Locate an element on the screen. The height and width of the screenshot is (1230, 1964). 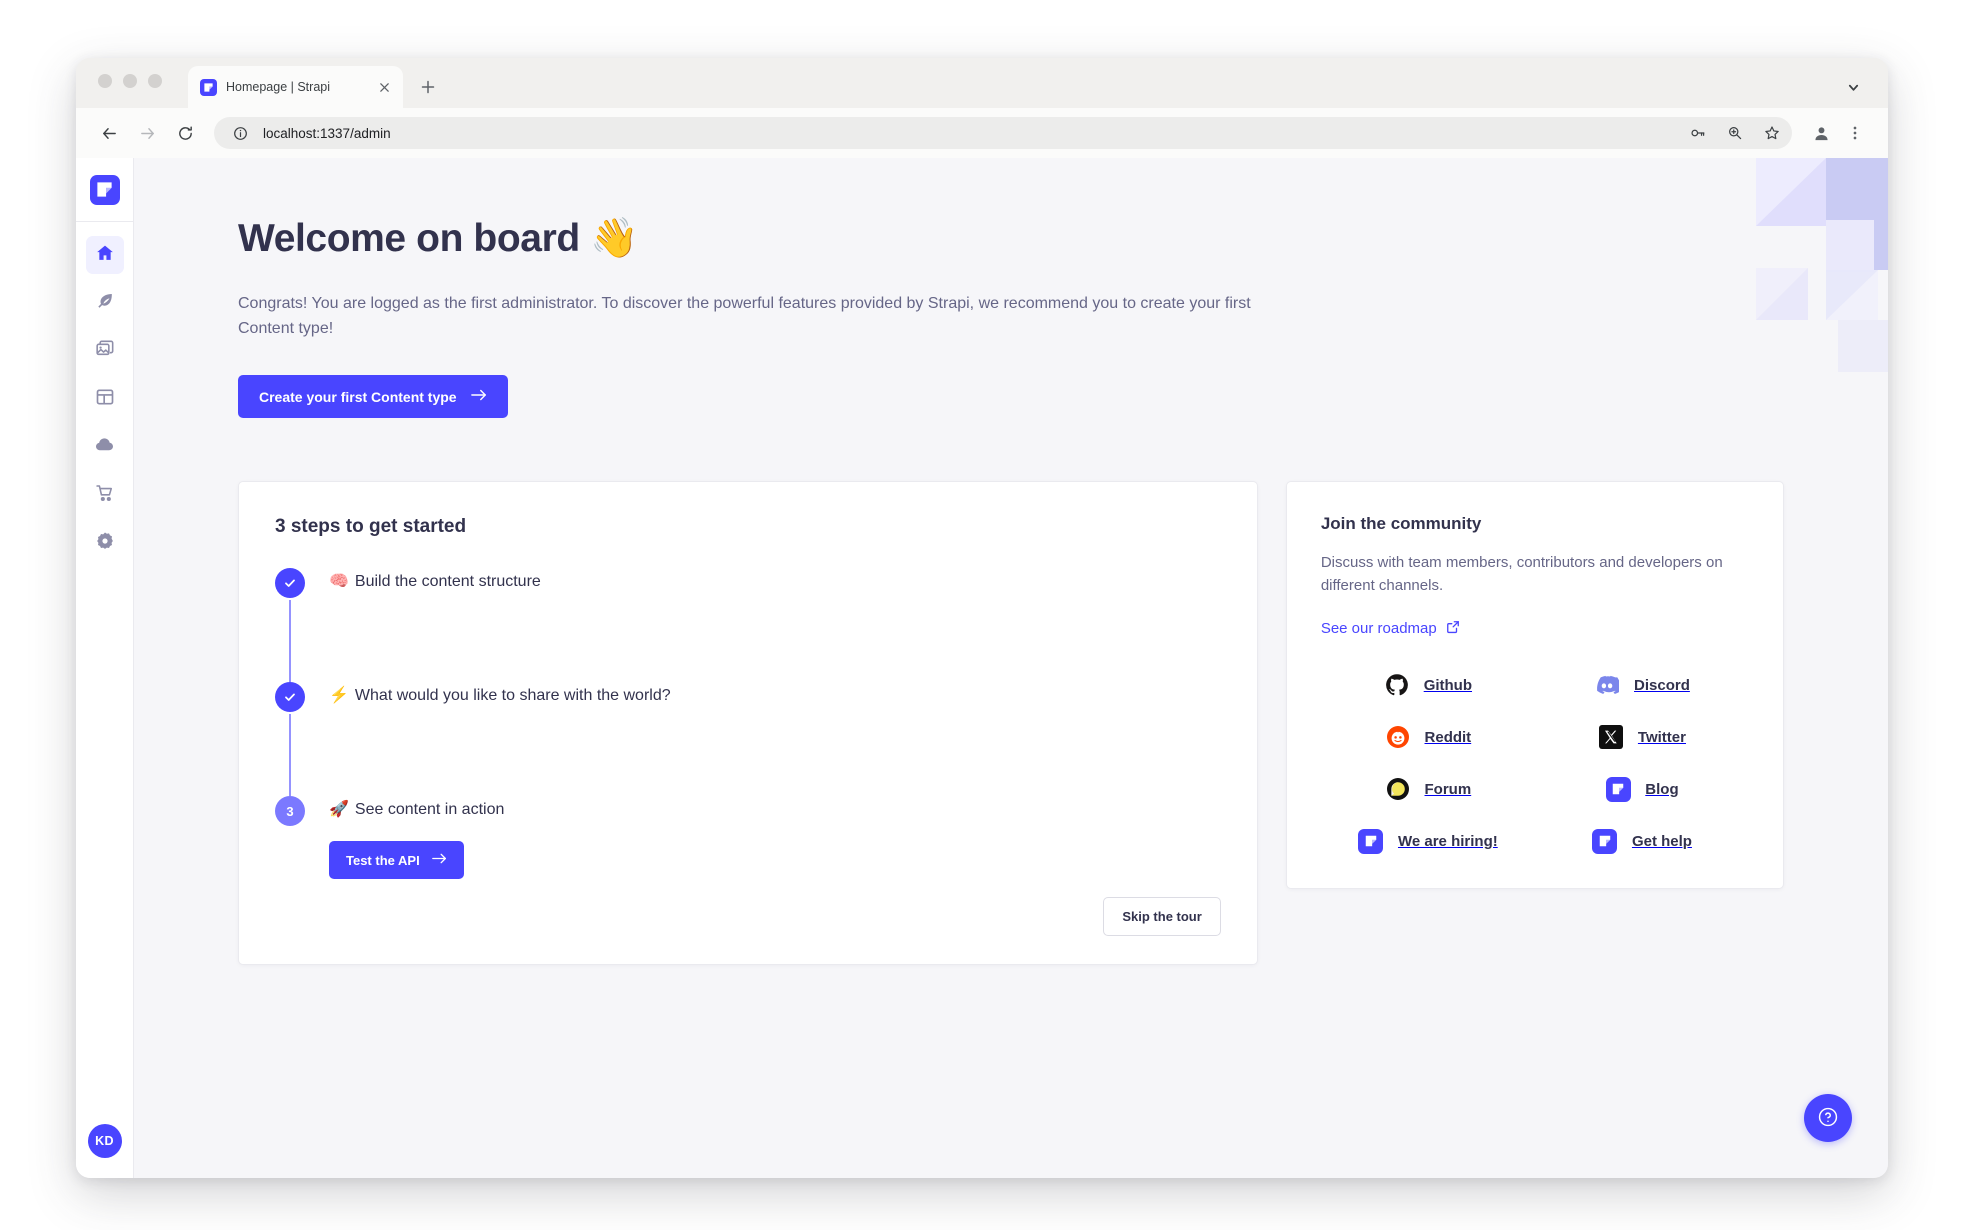
shopping-cart-icon is located at coordinates (105, 495).